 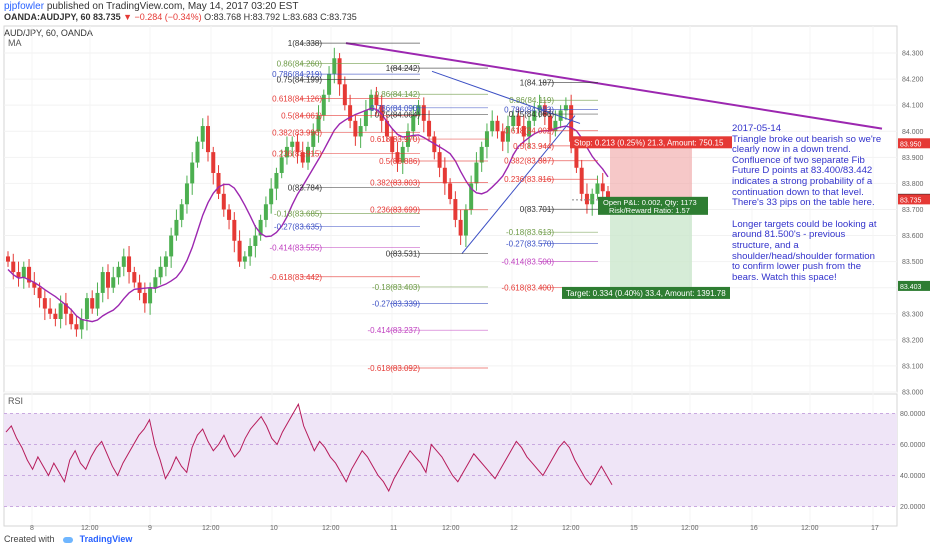 What do you see at coordinates (398, 94) in the screenshot?
I see `fib-level-label: 0.86(84.142)` at bounding box center [398, 94].